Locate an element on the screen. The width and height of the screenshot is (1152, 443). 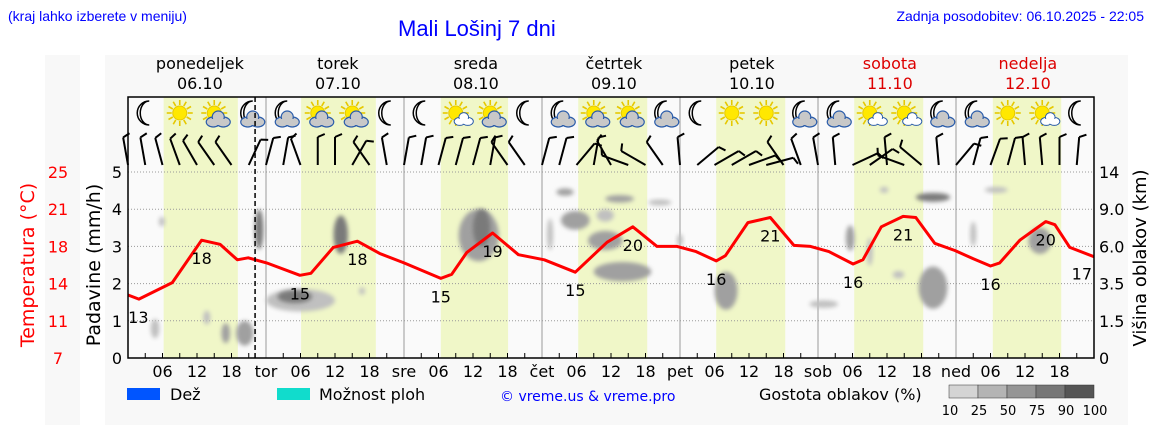
temp-tick-label: 14 is located at coordinates (58, 284).